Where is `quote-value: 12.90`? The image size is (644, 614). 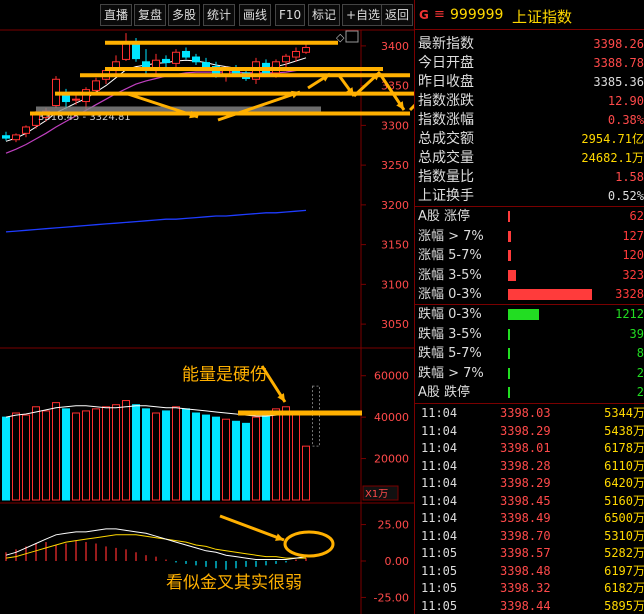
quote-value: 12.90 is located at coordinates (625, 101).